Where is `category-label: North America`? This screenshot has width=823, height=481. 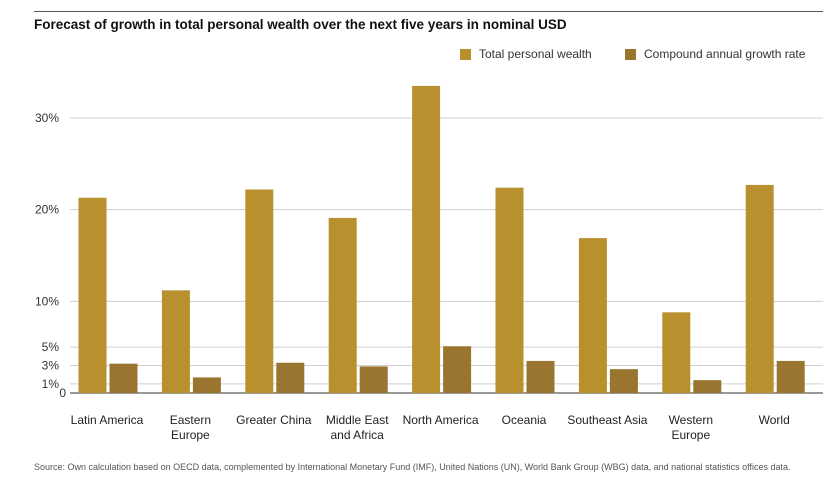
category-label: North America is located at coordinates (441, 420).